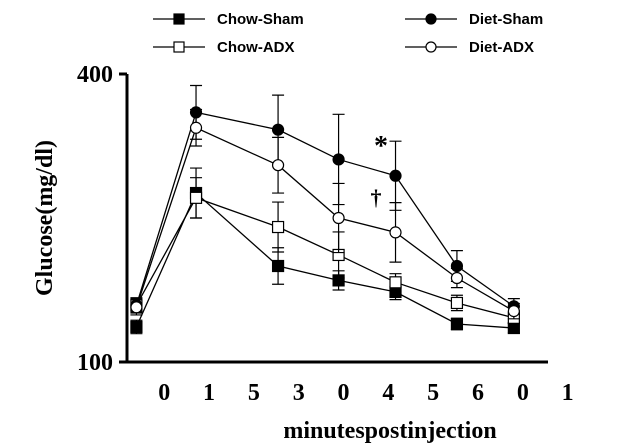 This screenshot has height=445, width=620. Describe the element at coordinates (478, 393) in the screenshot. I see `x-tick-label: 6` at that location.